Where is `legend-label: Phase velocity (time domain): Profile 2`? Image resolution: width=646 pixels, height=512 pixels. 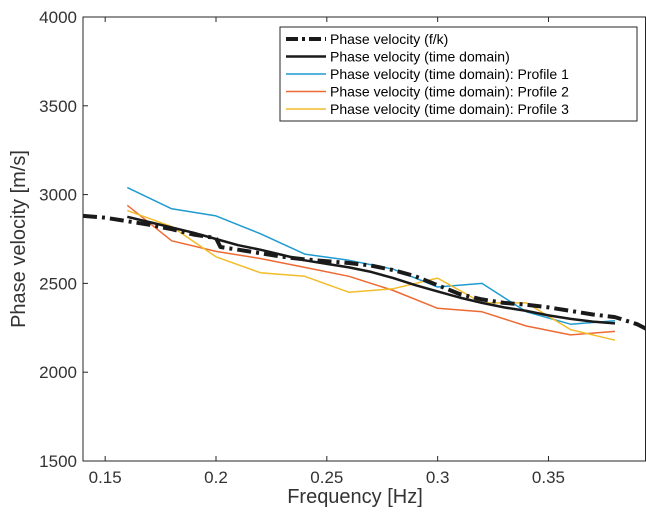
legend-label: Phase velocity (time domain): Profile 2 is located at coordinates (449, 92).